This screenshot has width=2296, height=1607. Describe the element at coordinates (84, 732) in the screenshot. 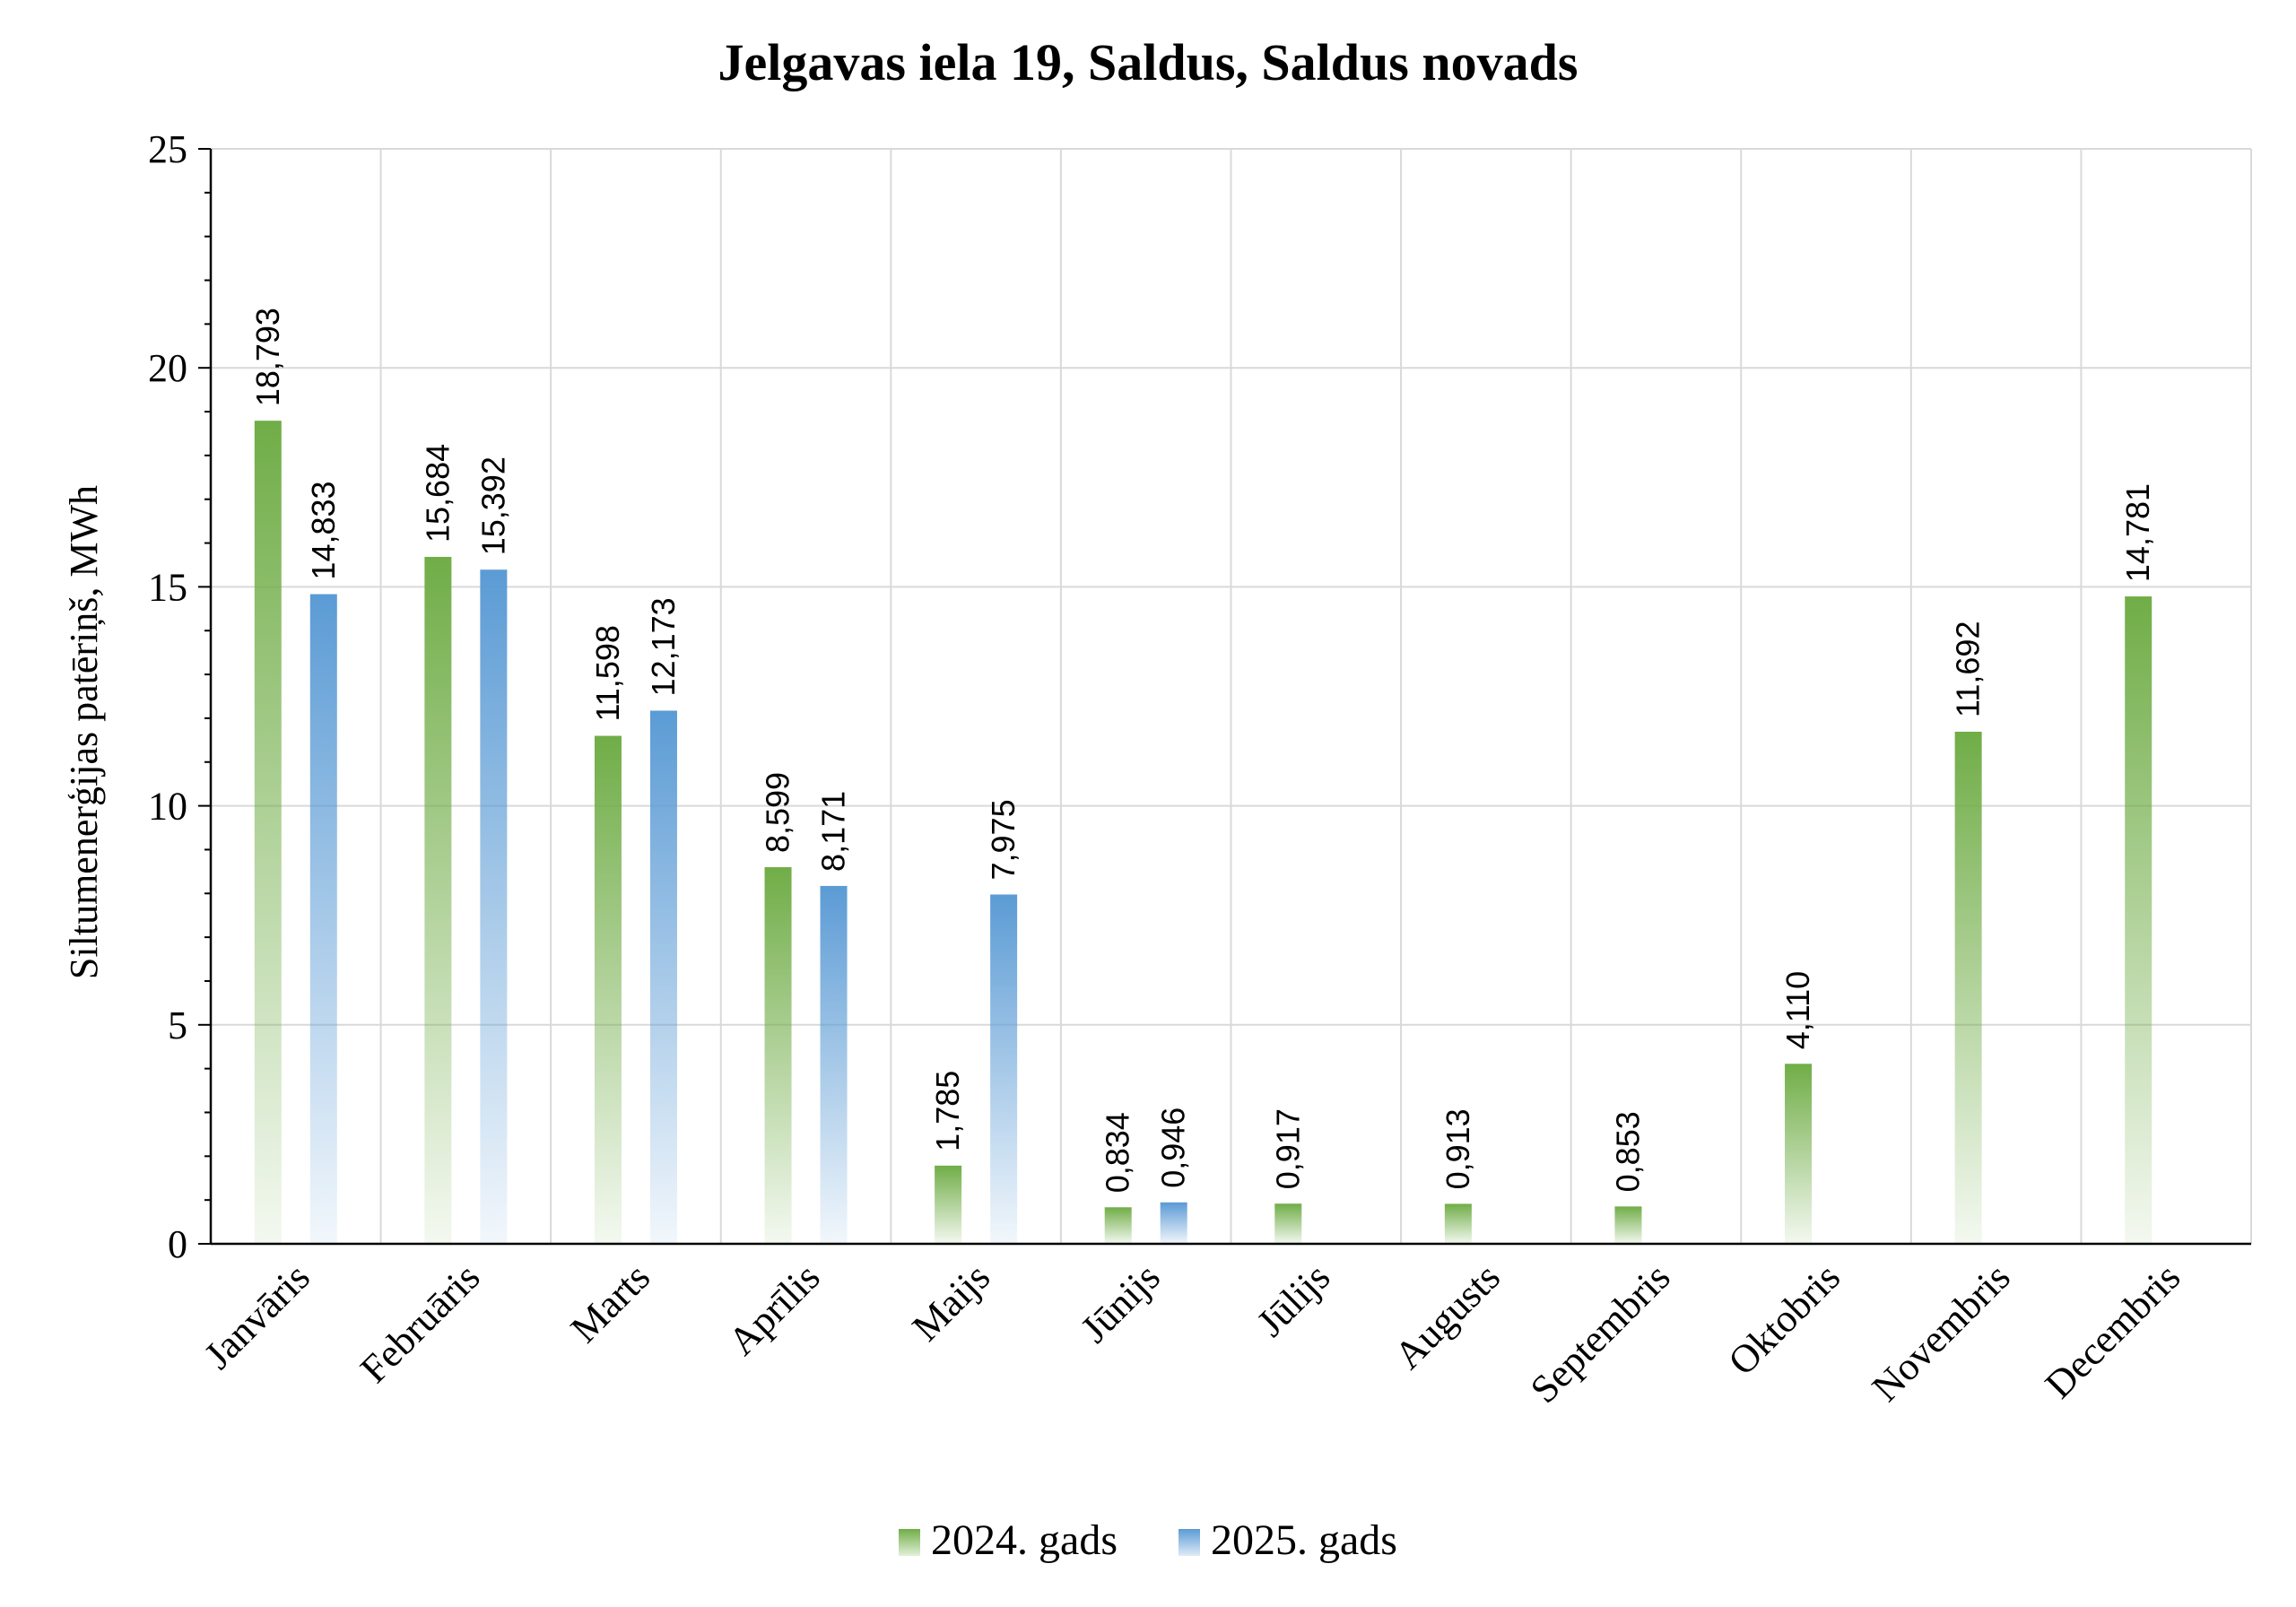

I see `y-axis-title: Siltumenerģijas patēriņš, MWh` at that location.